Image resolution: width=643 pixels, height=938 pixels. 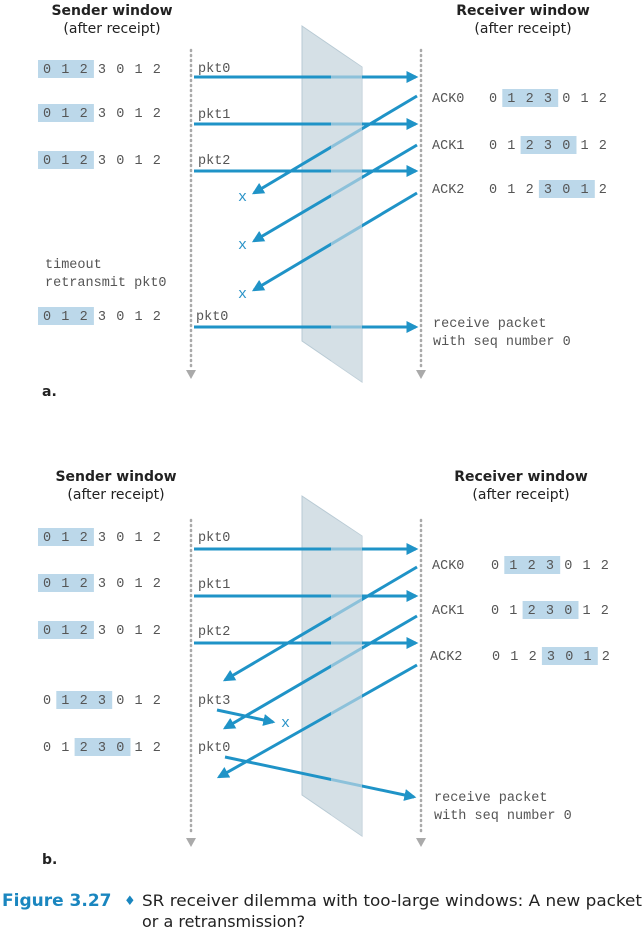 I want to click on ack-label: ACK0, so click(x=448, y=99).